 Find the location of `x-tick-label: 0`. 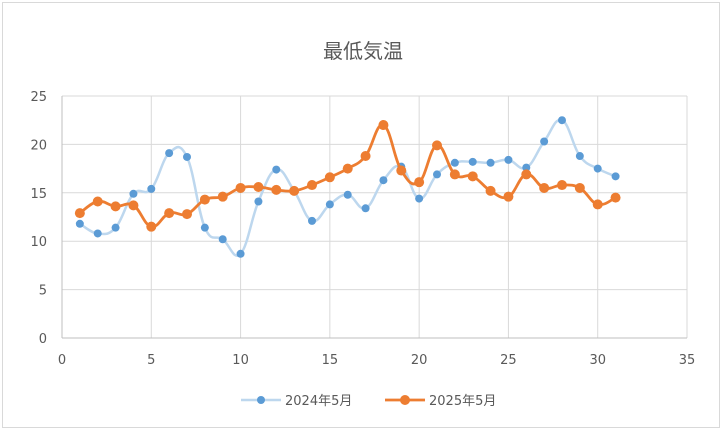

x-tick-label: 0 is located at coordinates (62, 360).